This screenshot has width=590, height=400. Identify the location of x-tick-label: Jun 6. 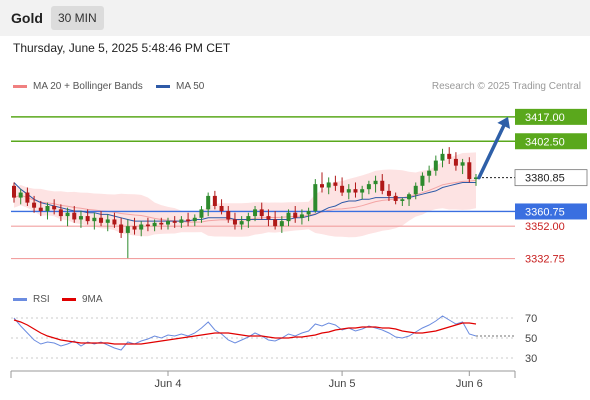
(469, 384).